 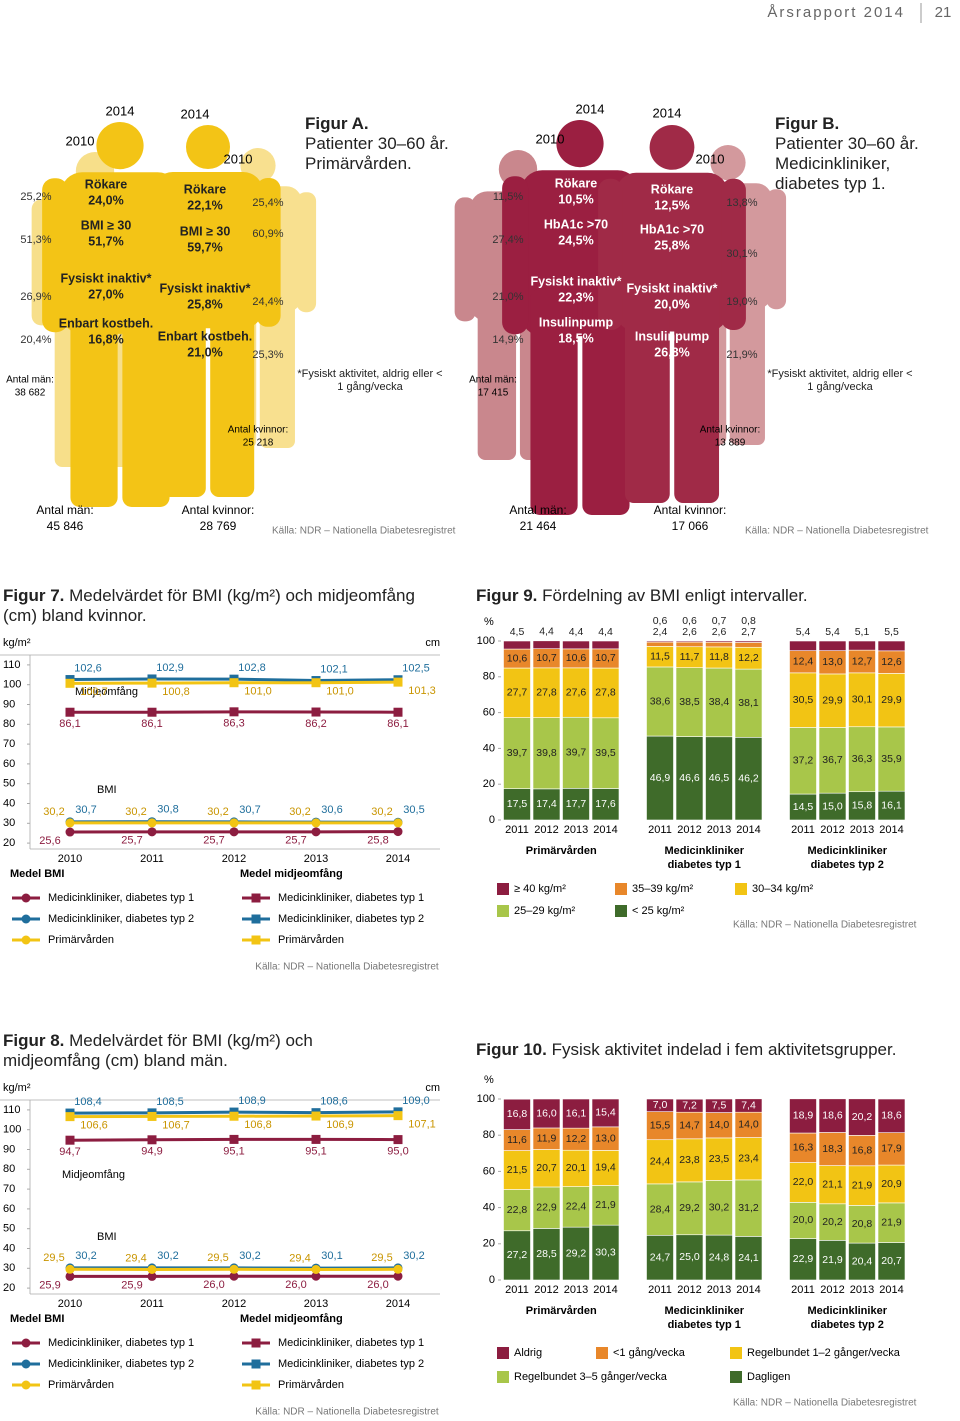 What do you see at coordinates (205, 189) in the screenshot?
I see `stat-label: Rökare` at bounding box center [205, 189].